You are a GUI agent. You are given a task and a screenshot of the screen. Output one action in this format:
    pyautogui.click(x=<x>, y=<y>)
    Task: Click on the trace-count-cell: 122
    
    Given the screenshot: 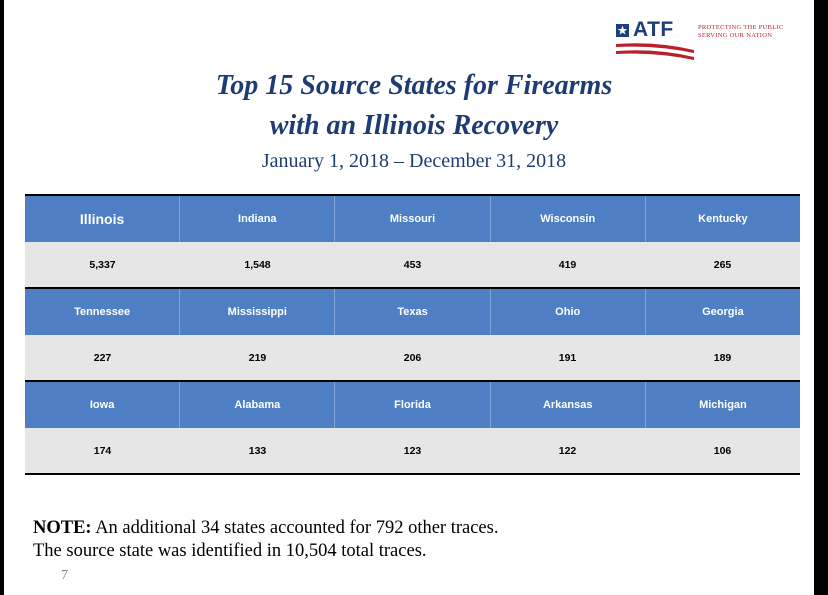 What is the action you would take?
    pyautogui.click(x=567, y=450)
    